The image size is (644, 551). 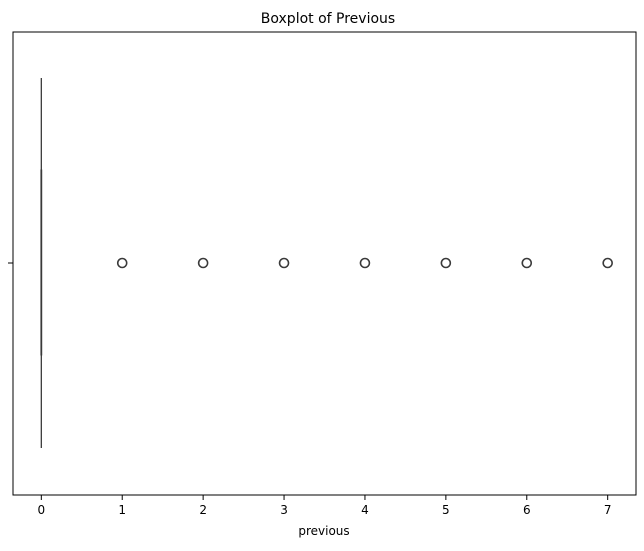 What do you see at coordinates (365, 510) in the screenshot?
I see `x-tick-label-4: 4` at bounding box center [365, 510].